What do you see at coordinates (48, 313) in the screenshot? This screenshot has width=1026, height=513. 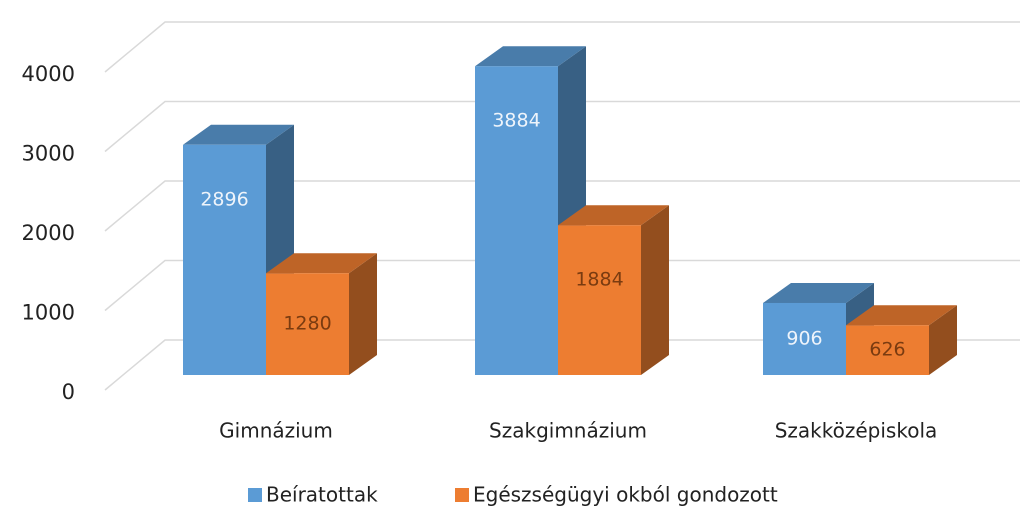 I see `y-tick-label: 1000` at bounding box center [48, 313].